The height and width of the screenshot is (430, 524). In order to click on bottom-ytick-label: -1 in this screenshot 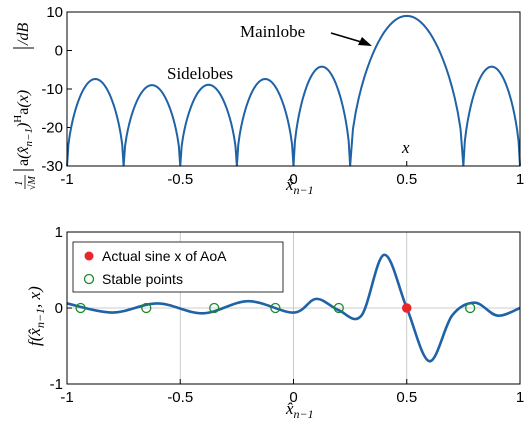, I will do `click(56, 384)`.